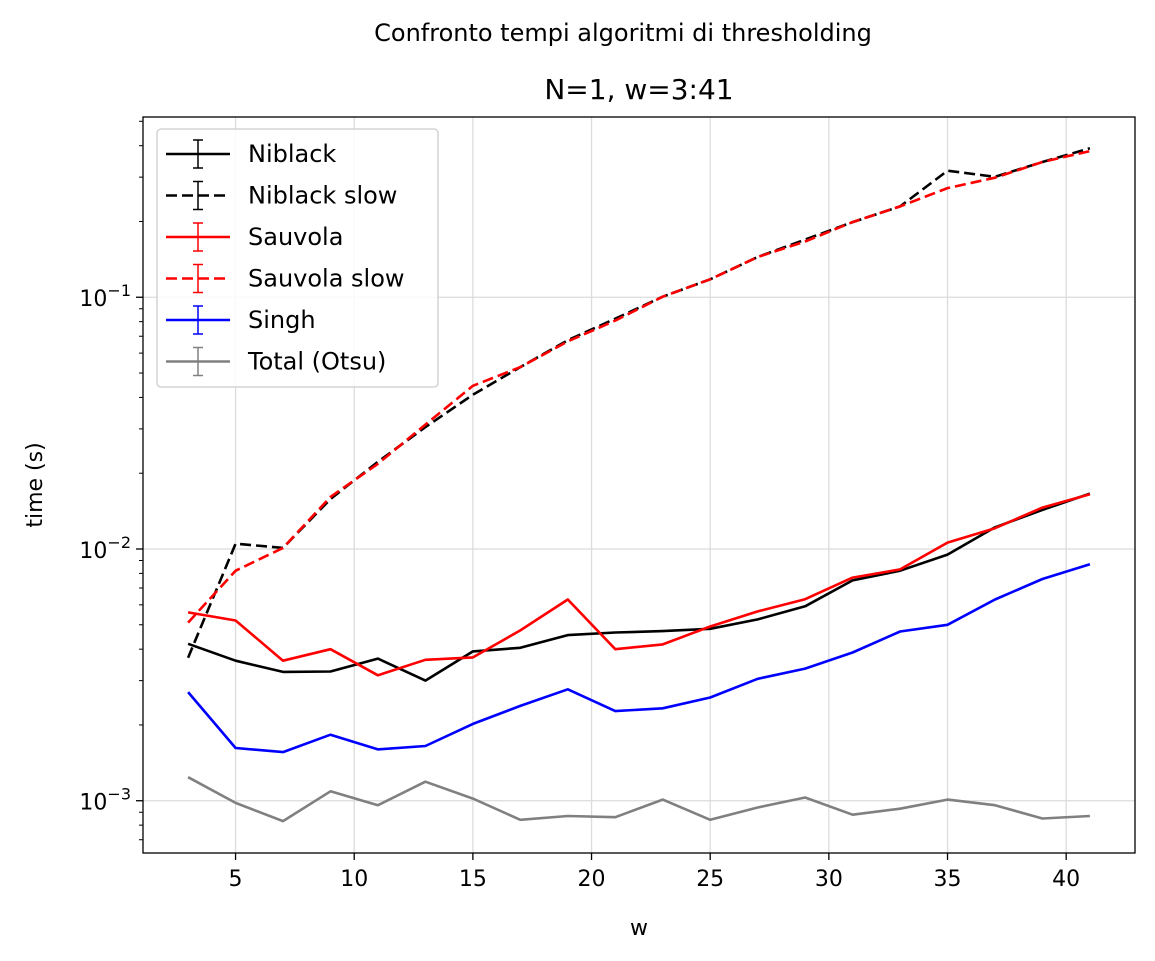  I want to click on legend-label: Niblack, so click(292, 154).